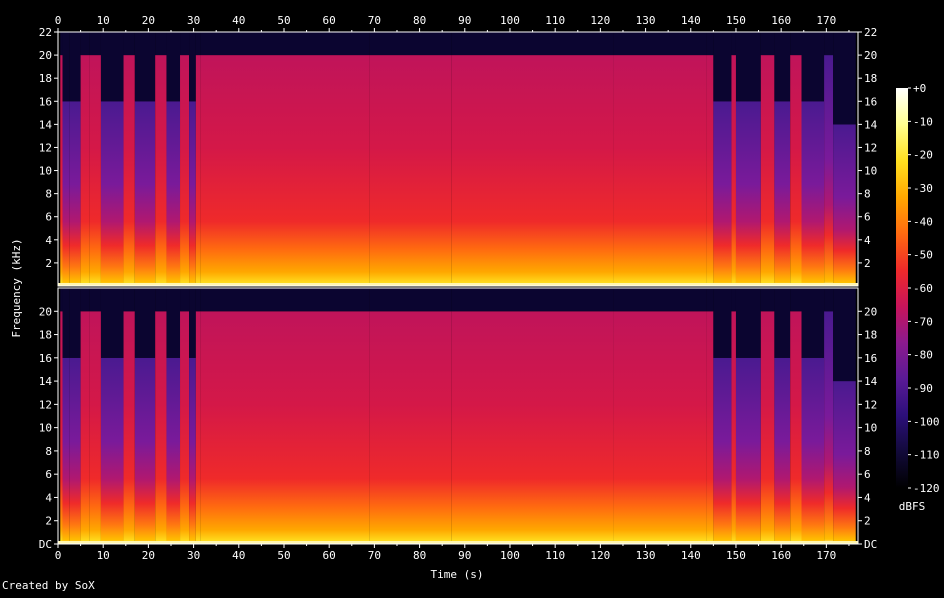 The height and width of the screenshot is (598, 944). What do you see at coordinates (600, 555) in the screenshot?
I see `x-tick-label: 120` at bounding box center [600, 555].